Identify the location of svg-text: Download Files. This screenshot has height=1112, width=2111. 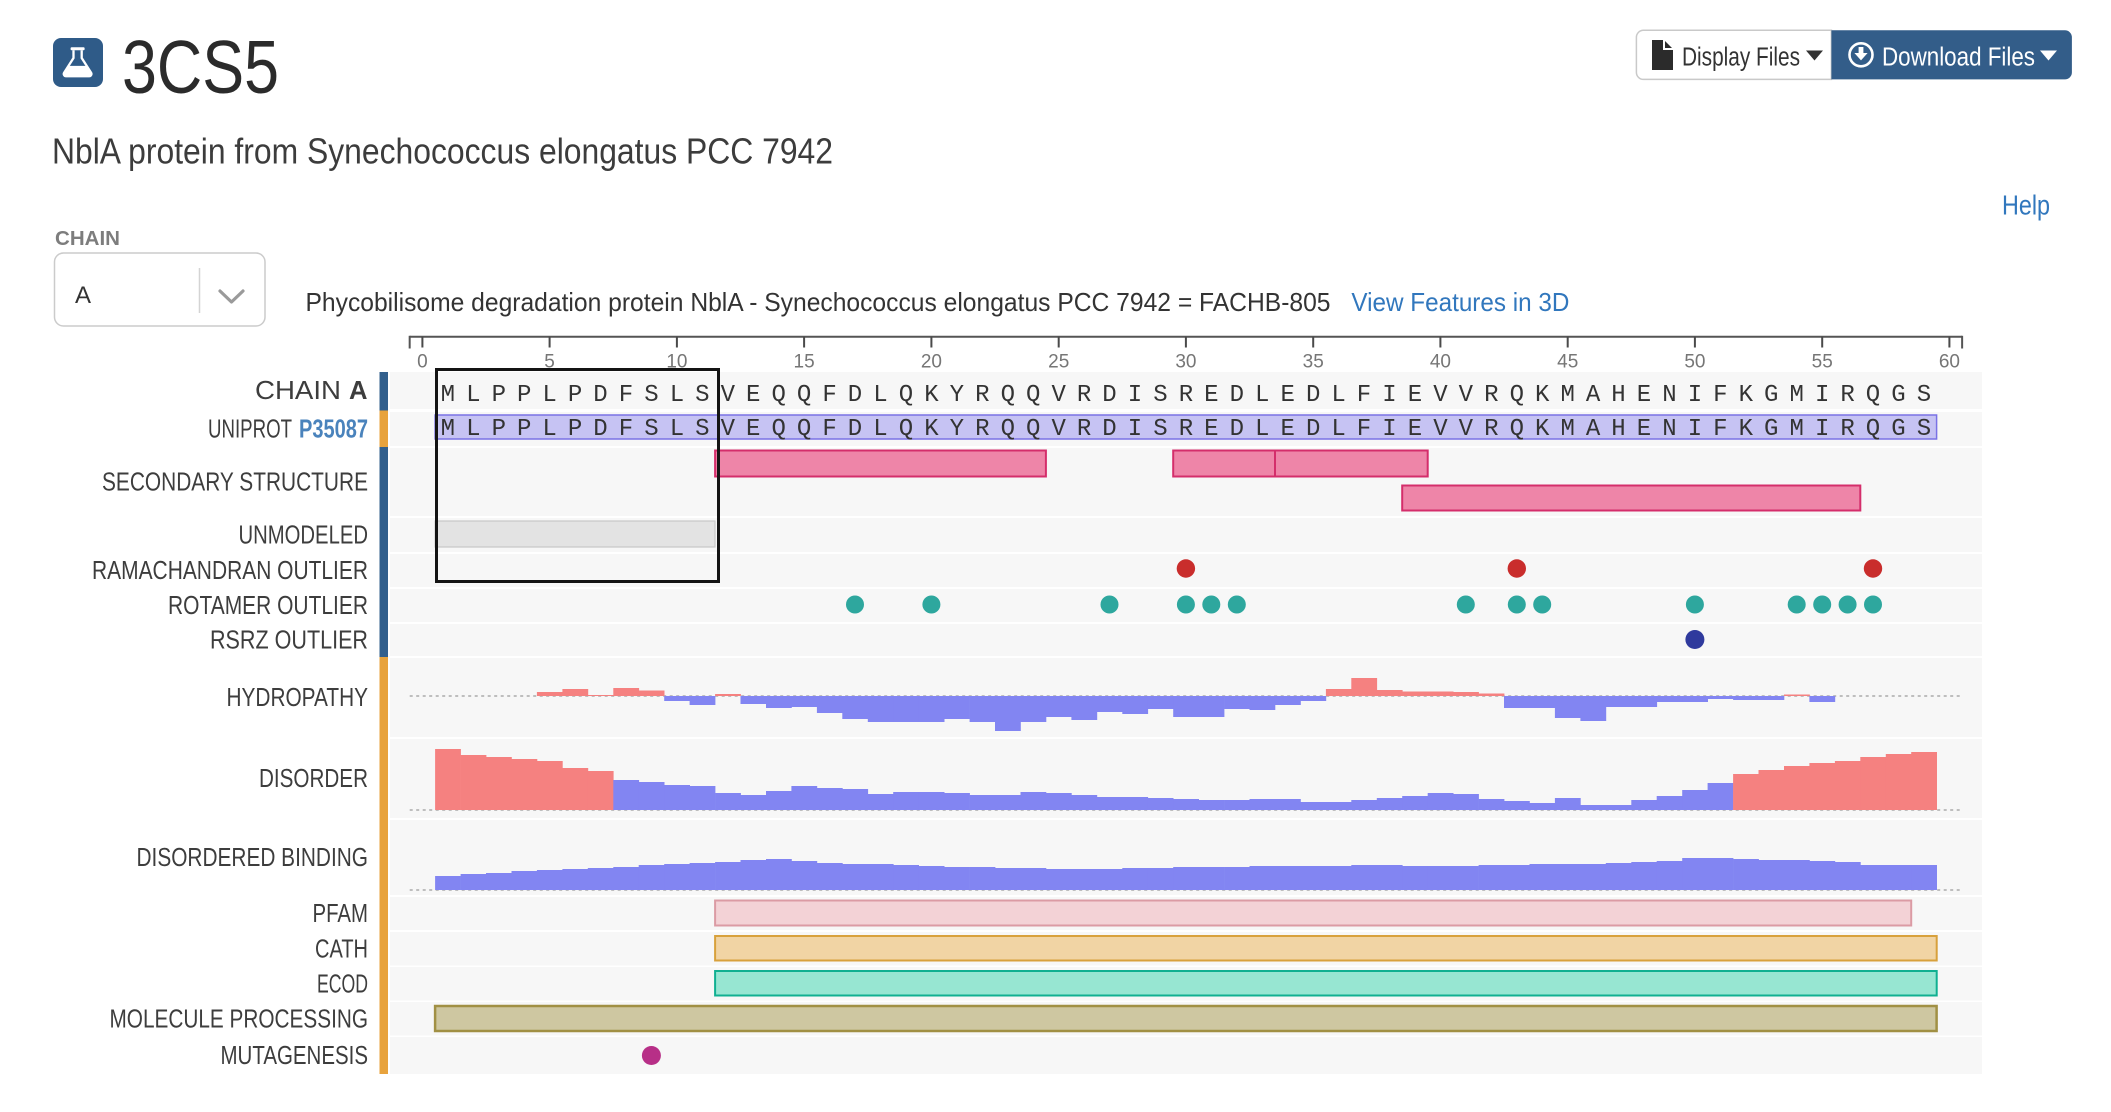
(1958, 58).